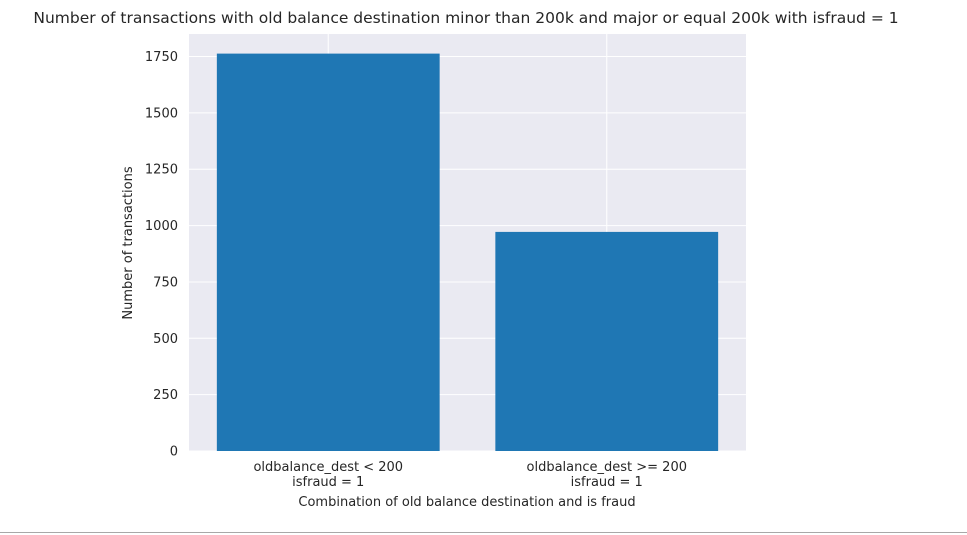 Image resolution: width=967 pixels, height=535 pixels. What do you see at coordinates (161, 226) in the screenshot?
I see `y-tick-label: 1000` at bounding box center [161, 226].